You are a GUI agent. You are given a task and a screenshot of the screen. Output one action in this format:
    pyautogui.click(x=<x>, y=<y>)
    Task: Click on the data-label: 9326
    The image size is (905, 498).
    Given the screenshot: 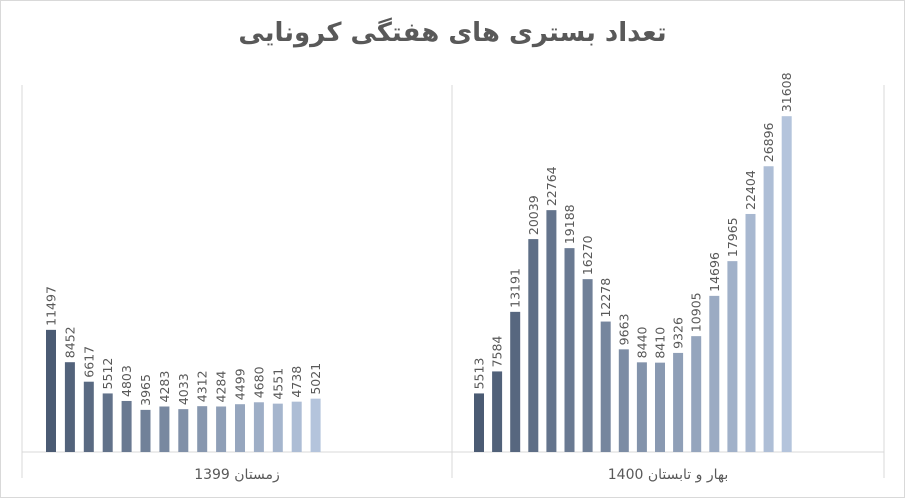 What is the action you would take?
    pyautogui.click(x=678, y=333)
    